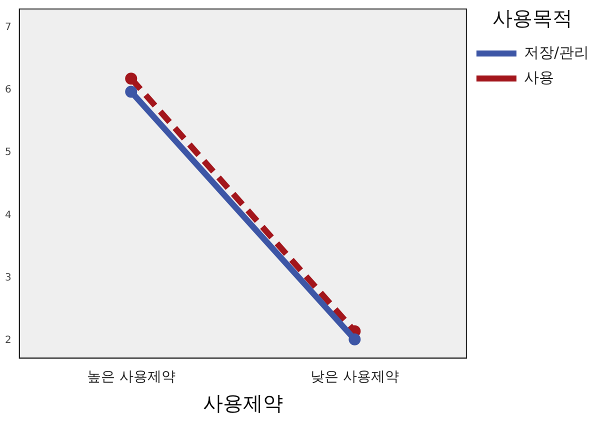 The image size is (605, 425). What do you see at coordinates (242, 403) in the screenshot?
I see `x-axis-title: 사용제약` at bounding box center [242, 403].